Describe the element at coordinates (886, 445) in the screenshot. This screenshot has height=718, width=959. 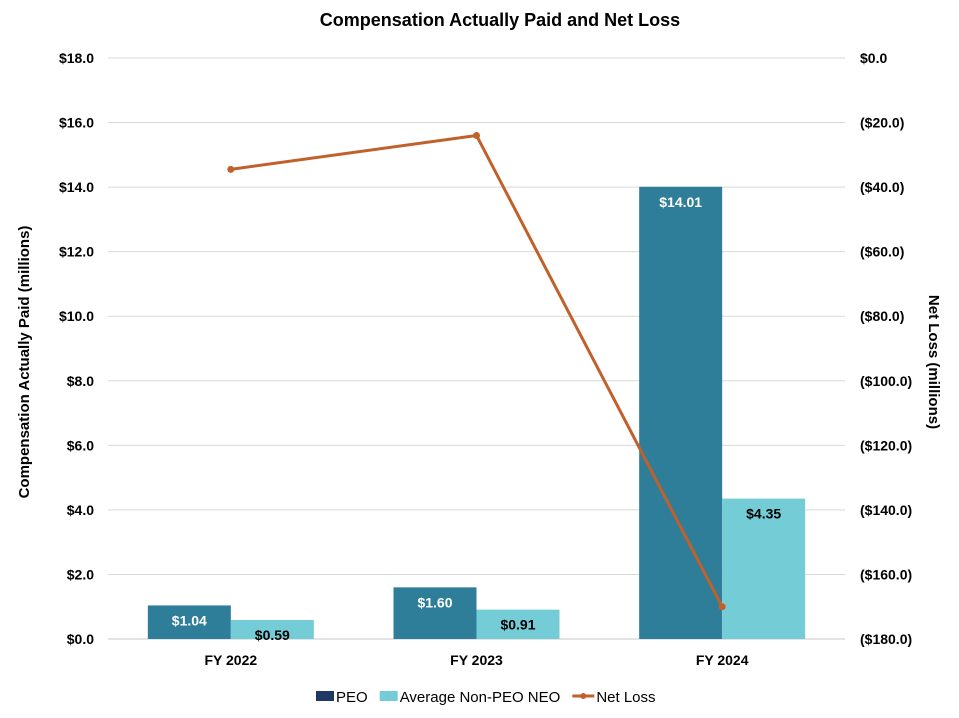
I see `right-tick-label: ($120.0)` at that location.